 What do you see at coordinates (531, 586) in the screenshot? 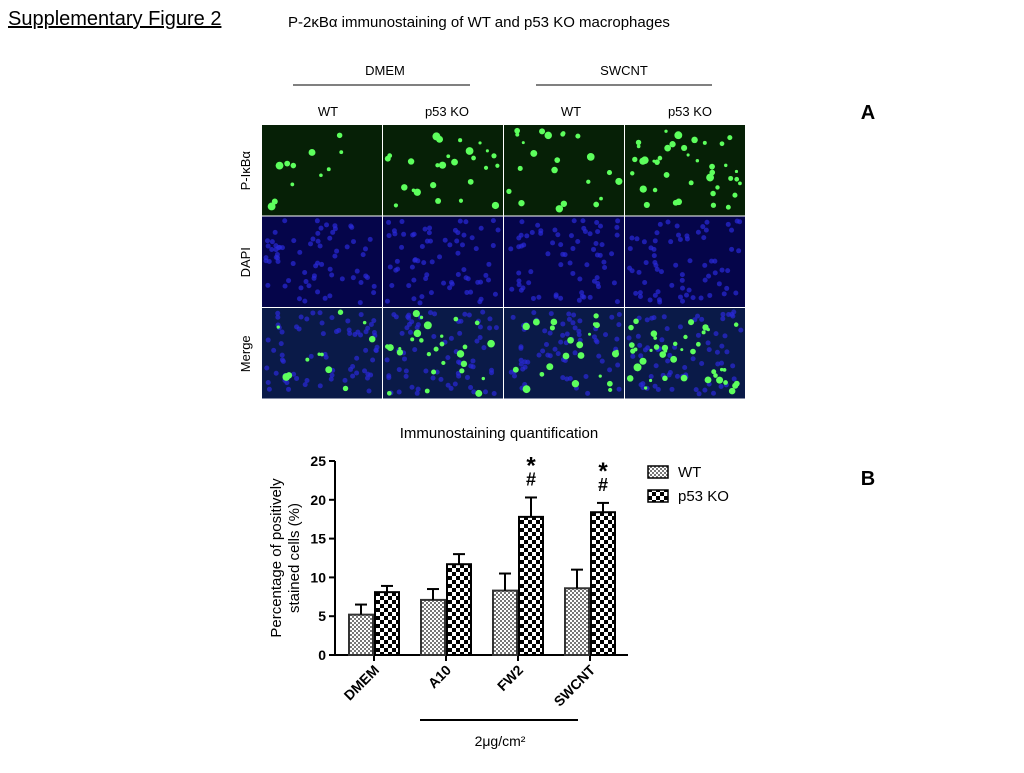
I see `bar` at bounding box center [531, 586].